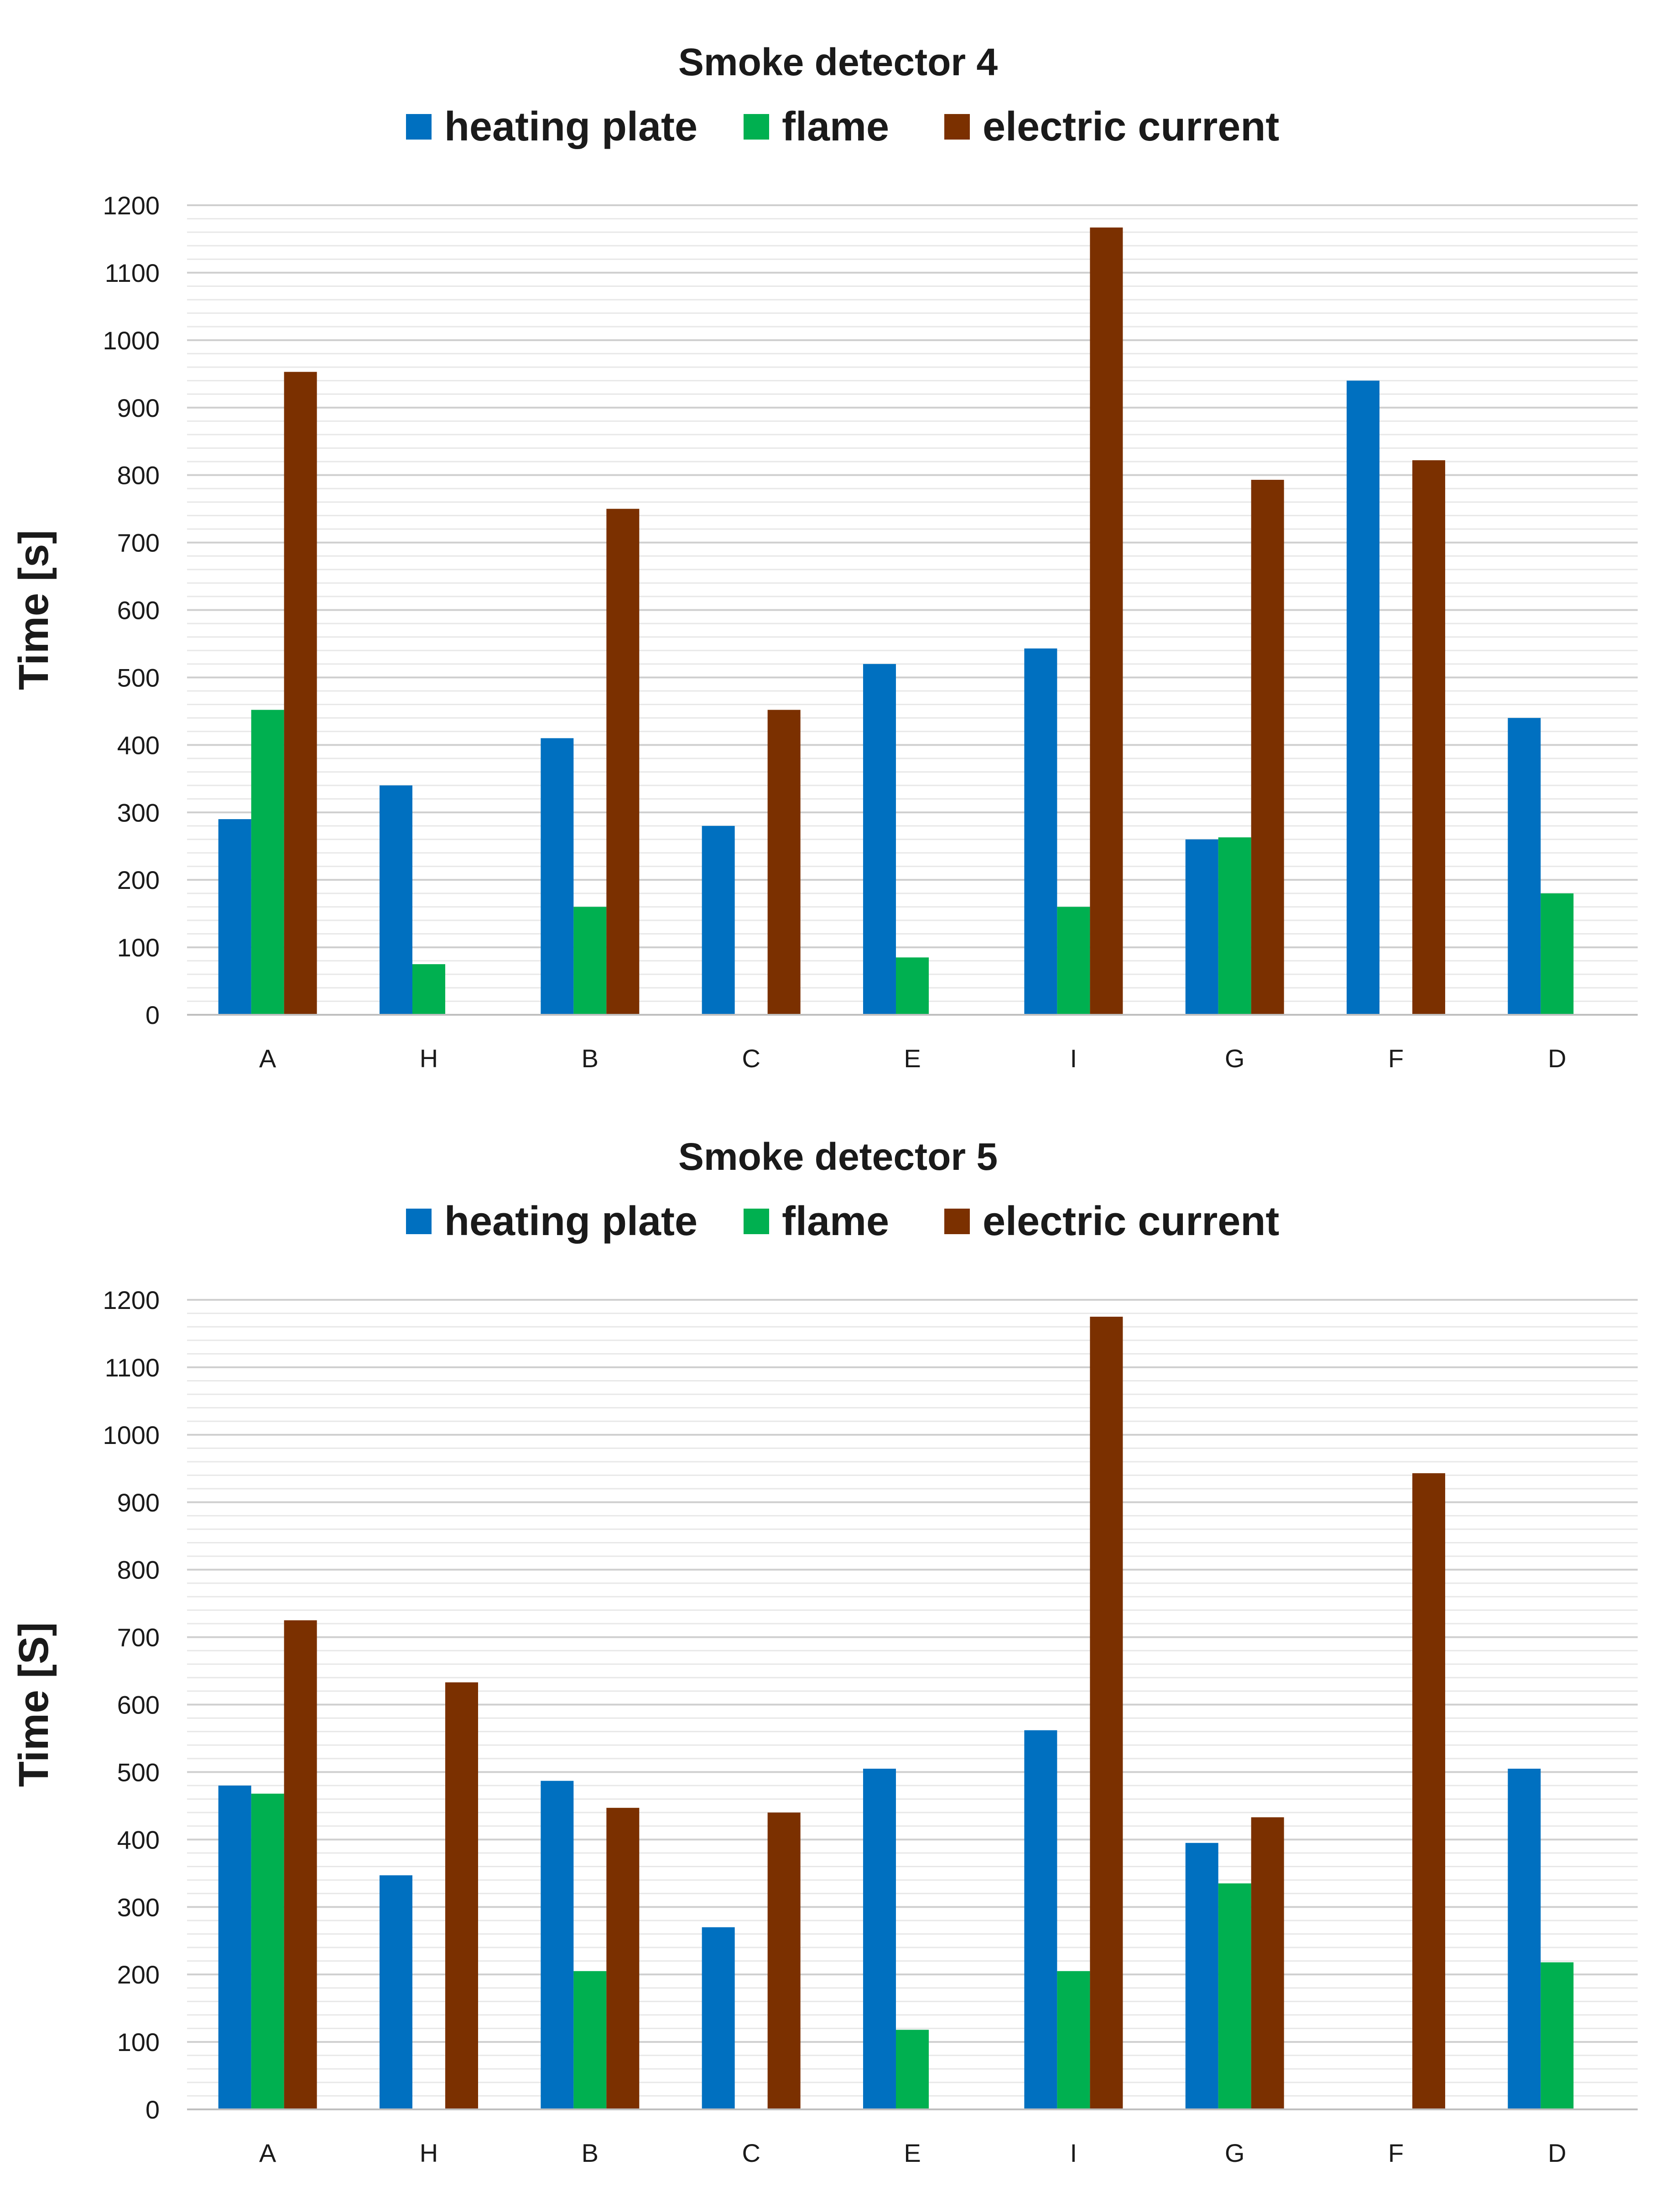  I want to click on bar-heating-plate-e, so click(879, 840).